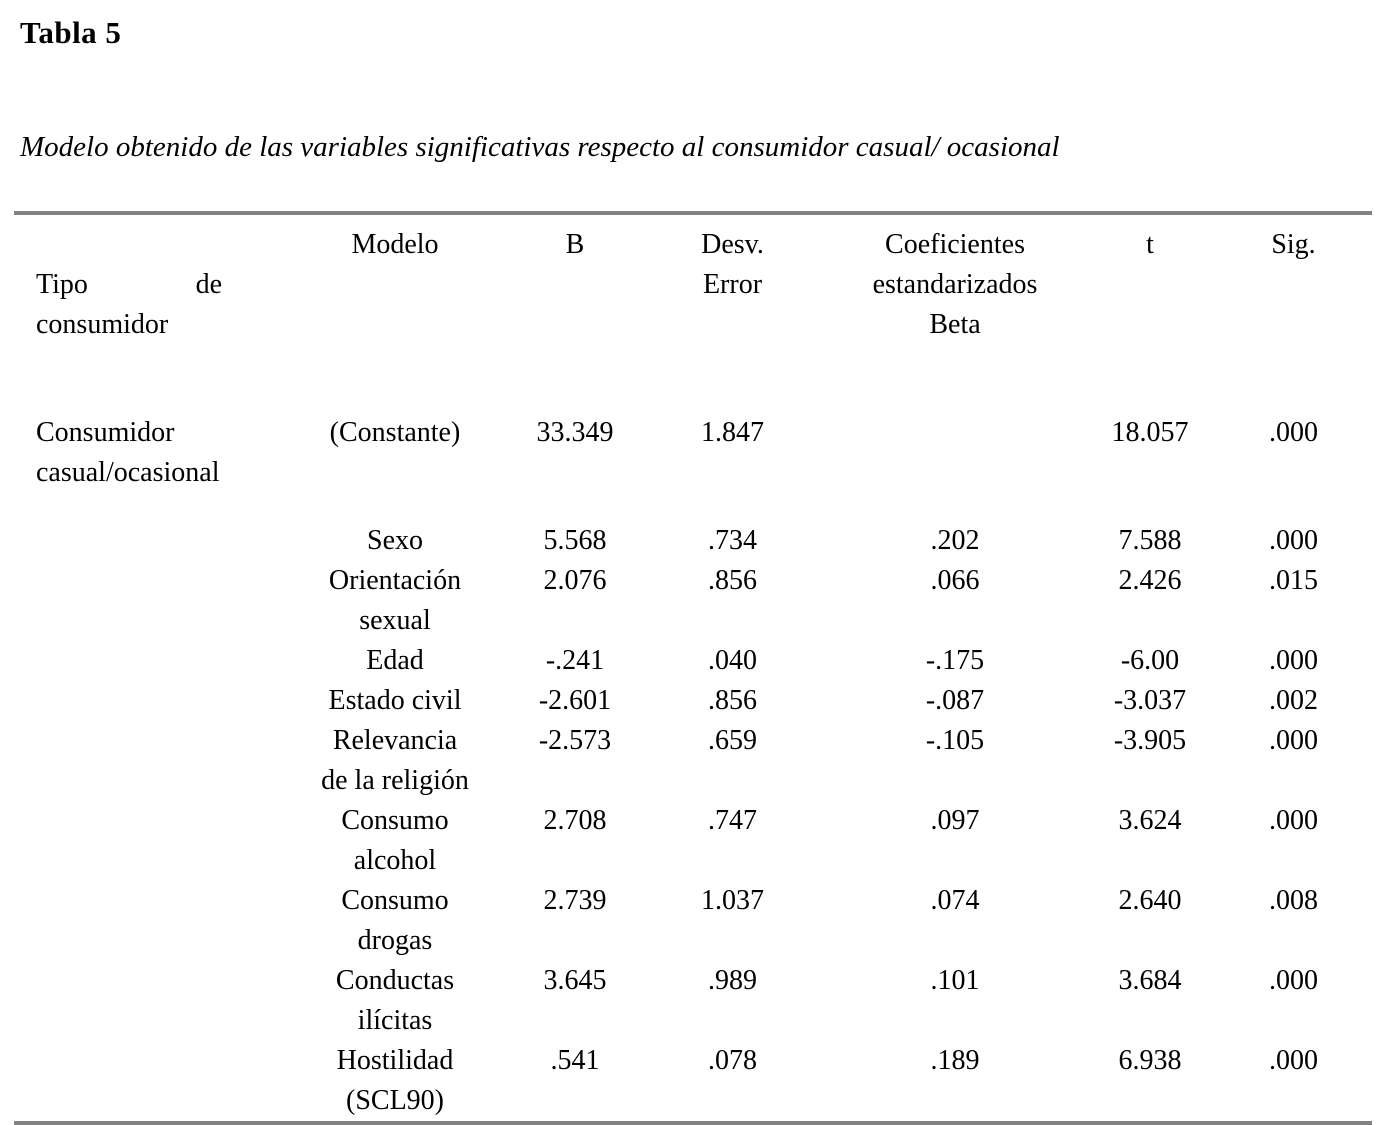 The width and height of the screenshot is (1386, 1125). I want to click on cell-b: 5.568, so click(575, 540).